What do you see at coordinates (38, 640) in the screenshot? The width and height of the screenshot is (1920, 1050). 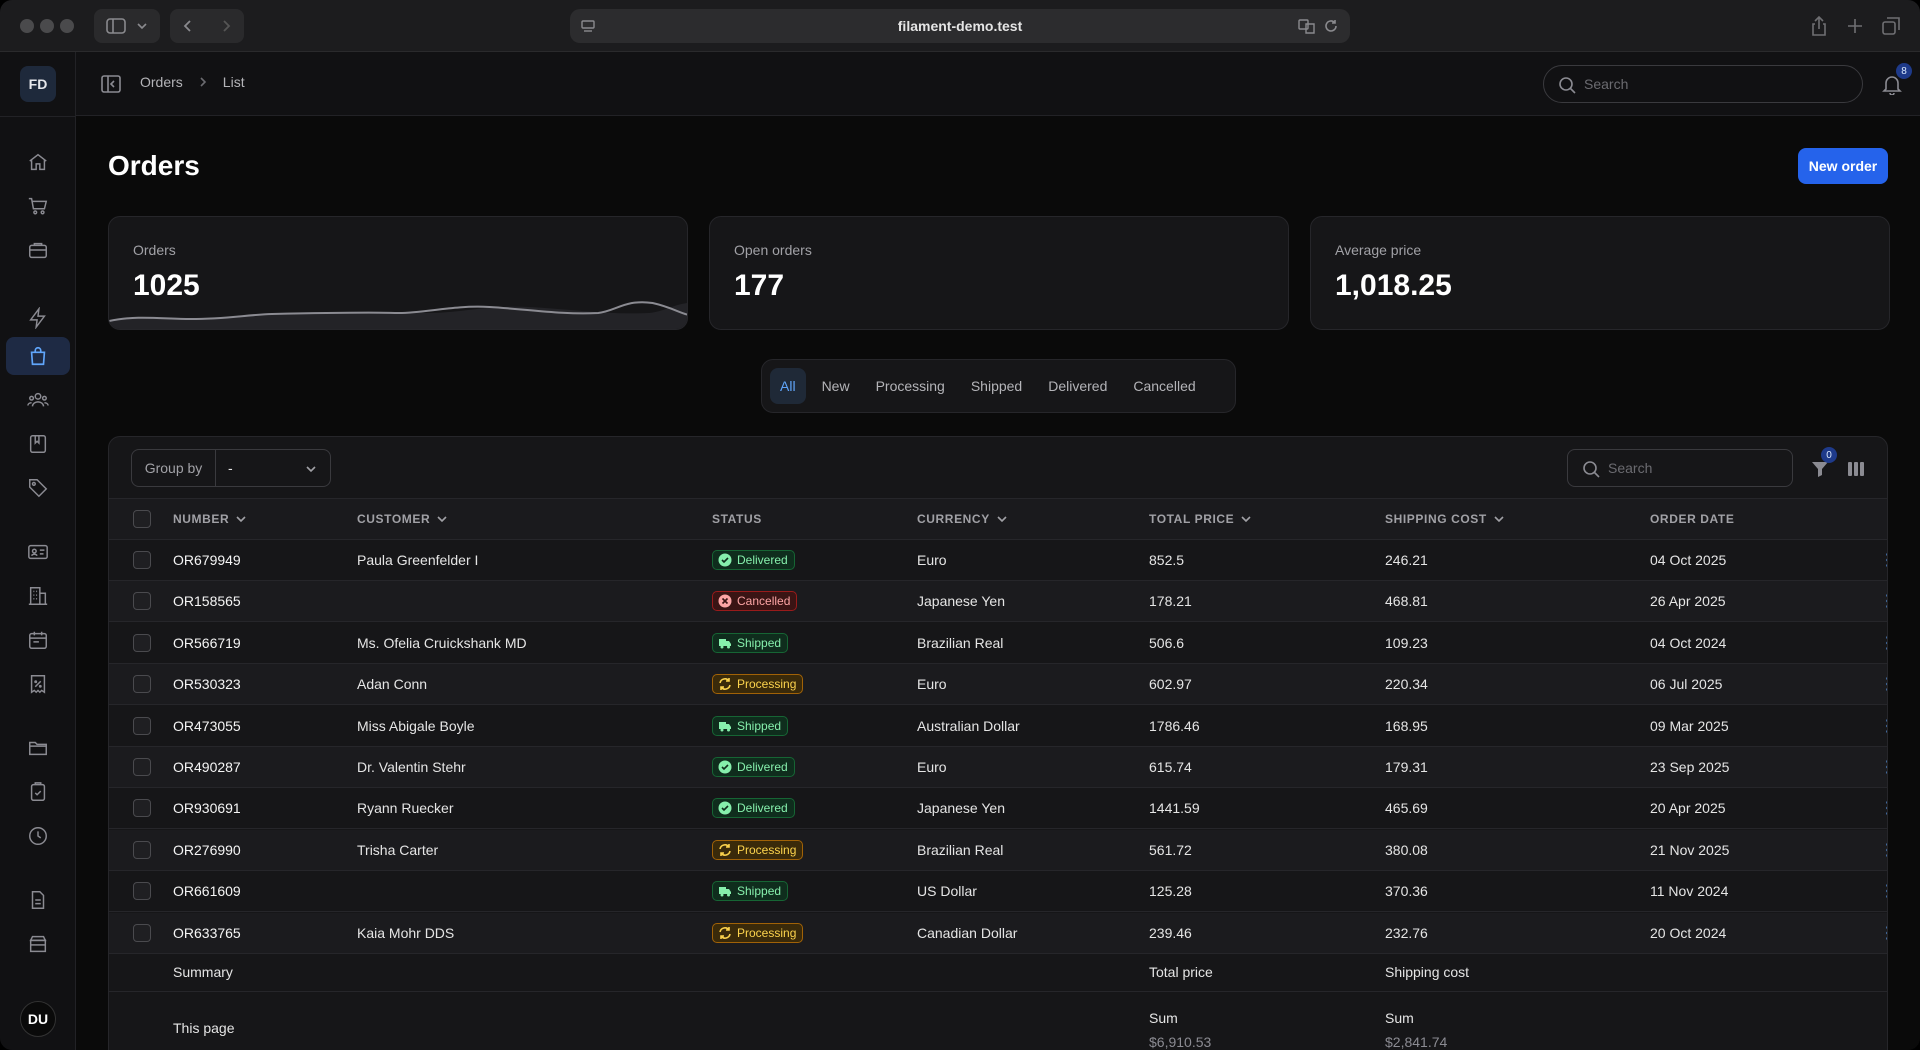 I see `nav-events` at bounding box center [38, 640].